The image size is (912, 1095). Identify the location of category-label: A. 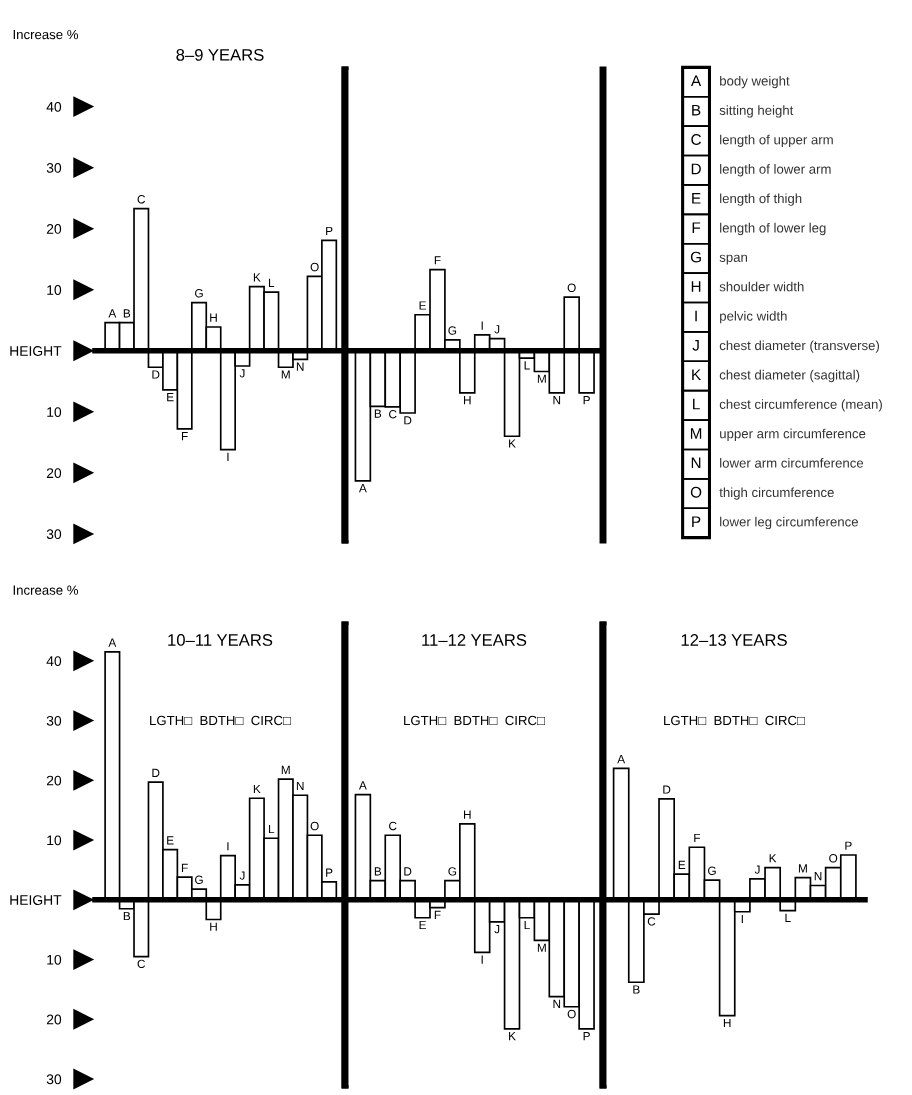
(696, 80).